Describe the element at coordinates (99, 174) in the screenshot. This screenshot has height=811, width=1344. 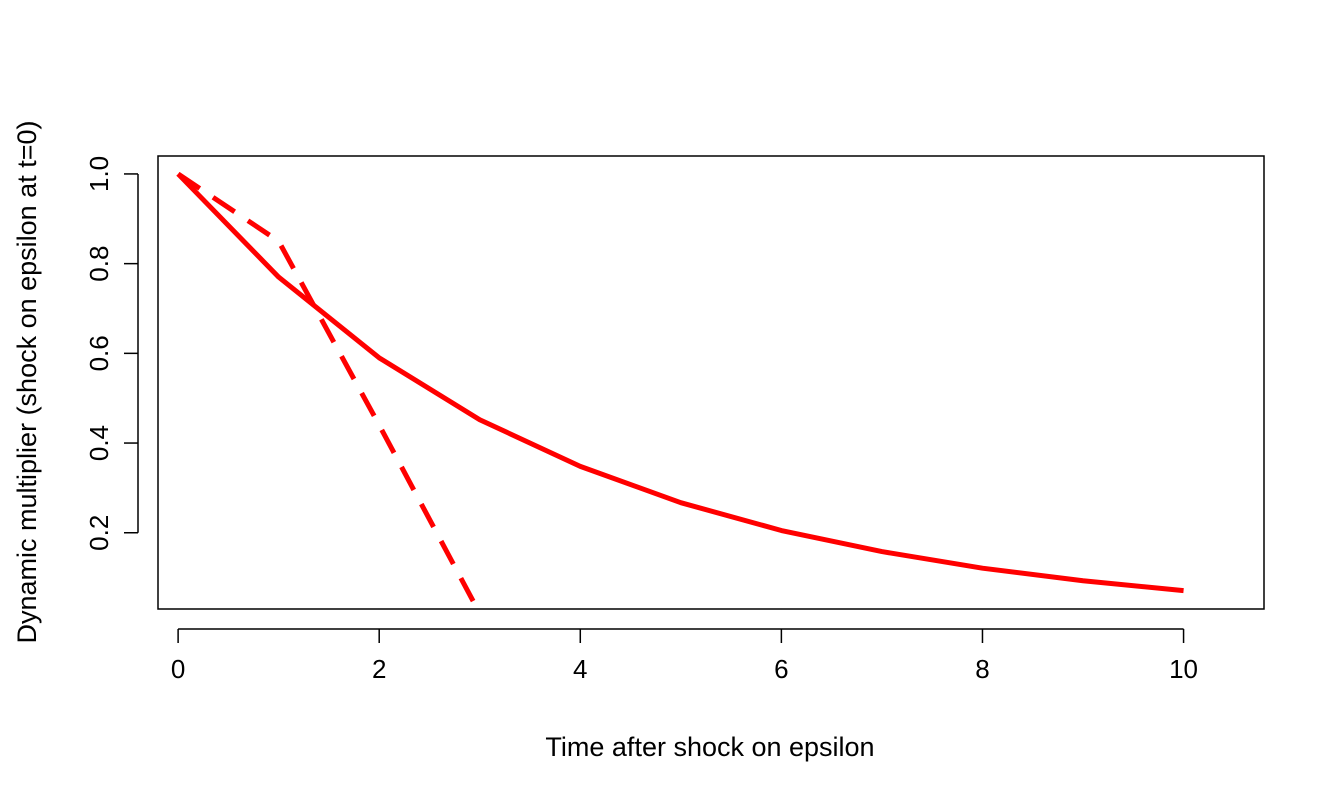
I see `y-tick-label: 1.0` at that location.